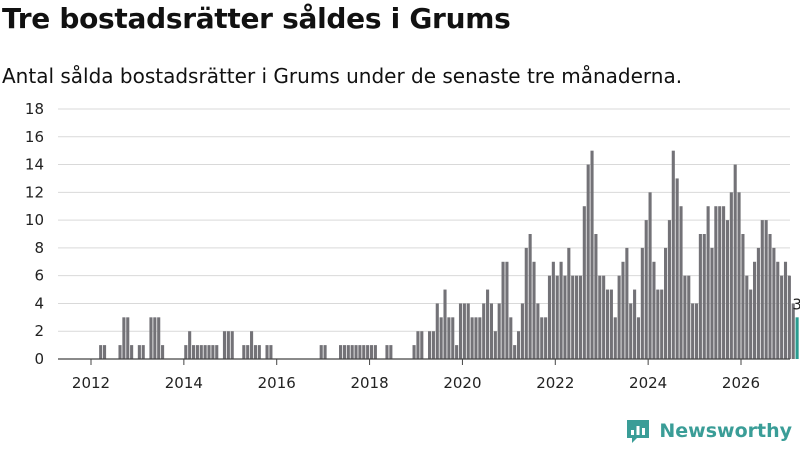 The image size is (800, 450). I want to click on page-title: Tre bostadsrätter såldes i Grums, so click(256, 18).